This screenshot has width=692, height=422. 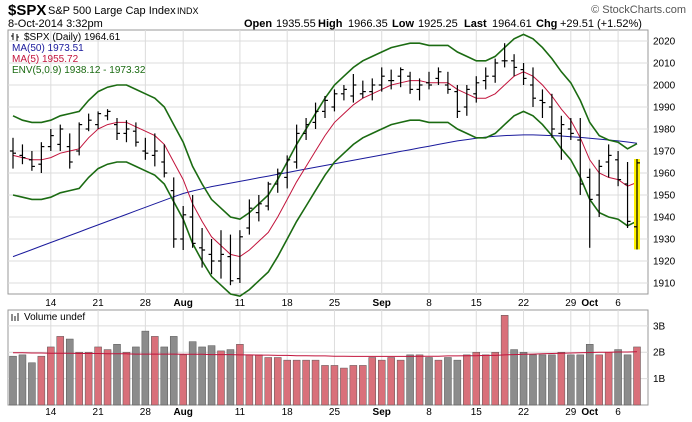 I want to click on date-label: 6, so click(x=618, y=303).